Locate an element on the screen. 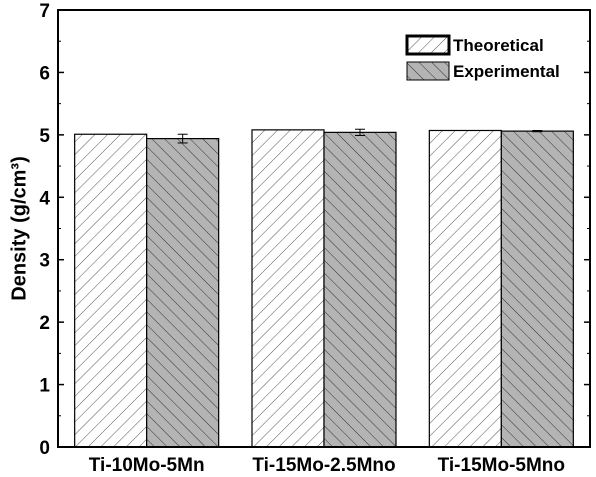 This screenshot has height=477, width=596. legend-label-experimental: Experimental is located at coordinates (506, 71).